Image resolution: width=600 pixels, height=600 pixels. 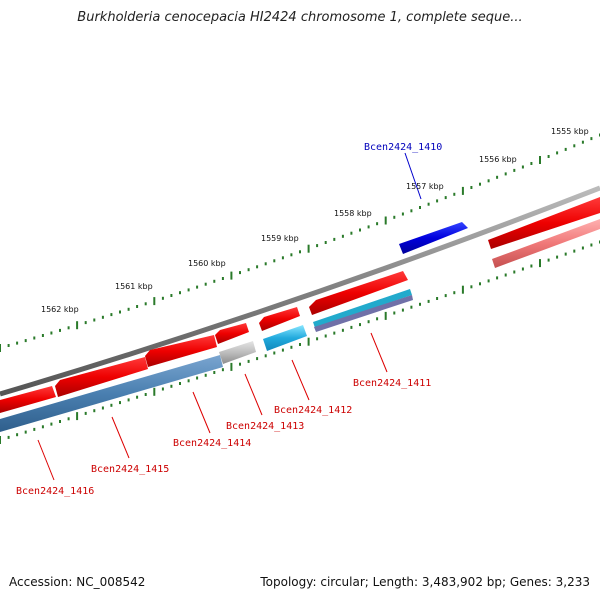 What do you see at coordinates (134, 286) in the screenshot?
I see `tick-label-1561: 1561 kbp` at bounding box center [134, 286].